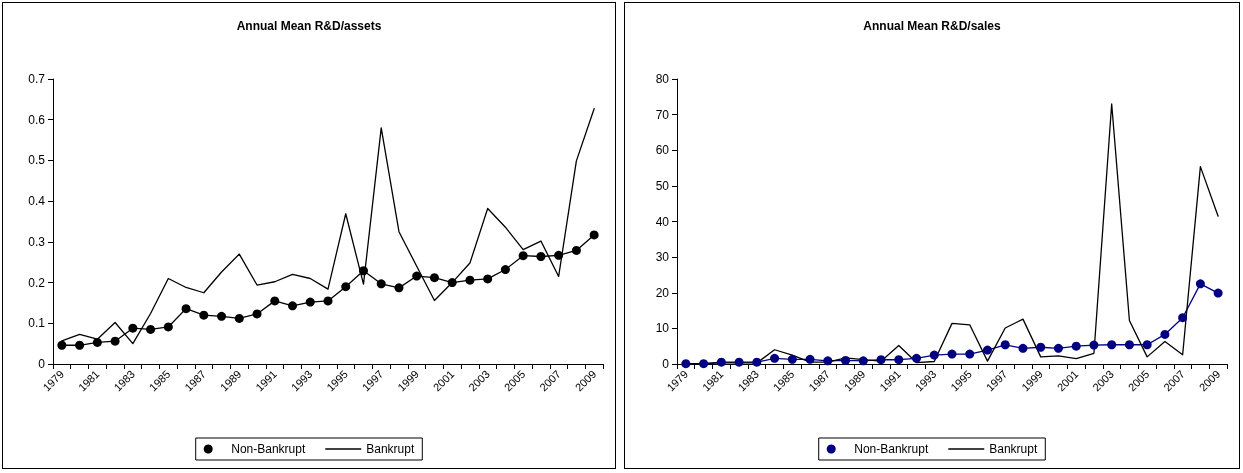  Describe the element at coordinates (37, 79) in the screenshot. I see `y-tick-label: 0.7` at that location.